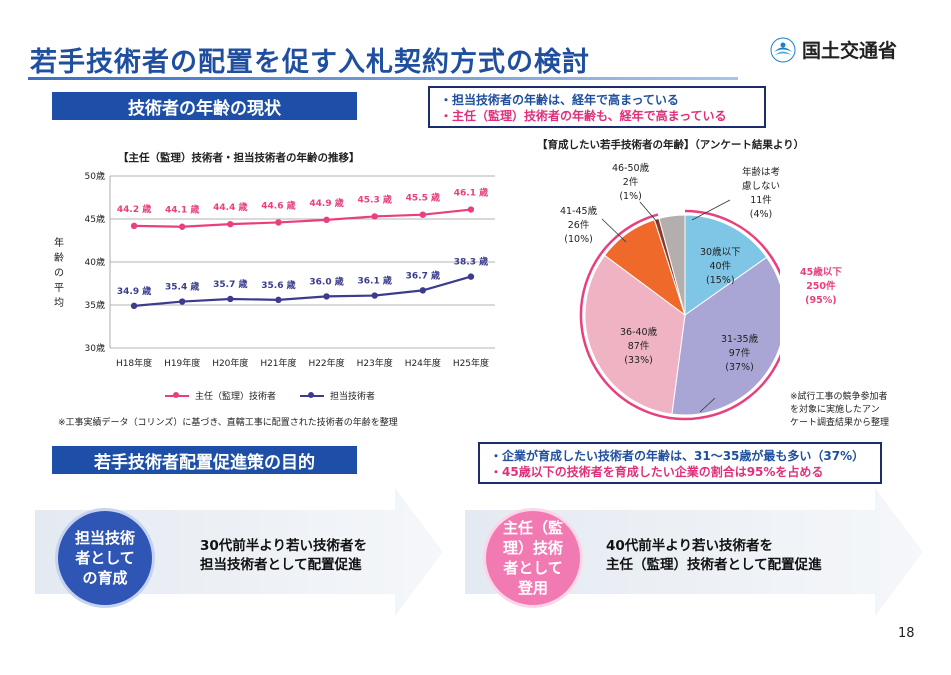 Image resolution: width=951 pixels, height=675 pixels. Describe the element at coordinates (559, 100) in the screenshot. I see `callout-line: ・担当技術者の年齢は、経年で高まっている` at that location.